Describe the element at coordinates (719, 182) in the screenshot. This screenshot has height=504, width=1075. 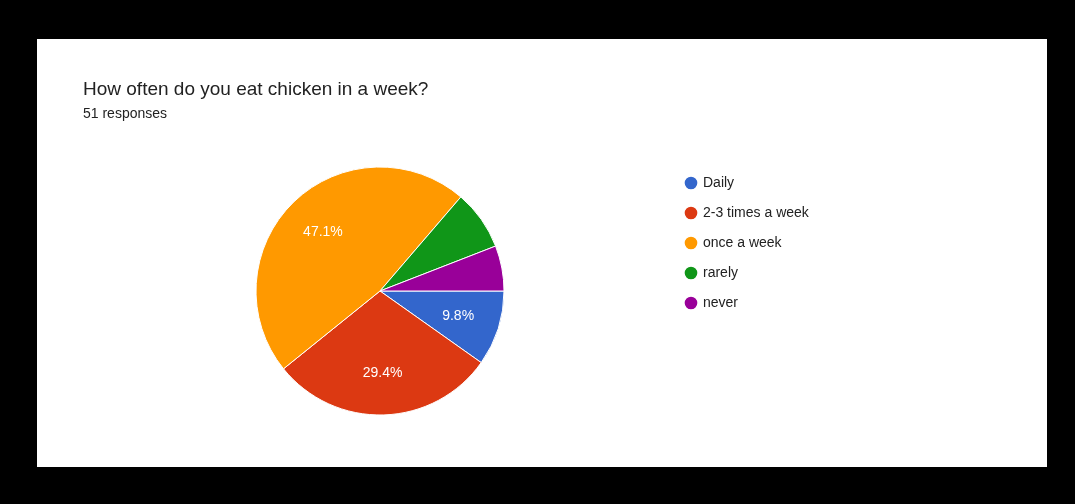
I see `legend-label: Daily` at that location.